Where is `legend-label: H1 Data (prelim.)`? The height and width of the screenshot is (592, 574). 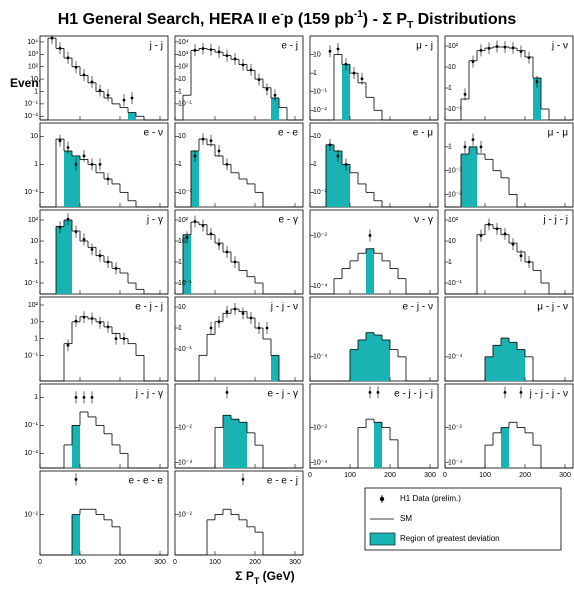 legend-label: H1 Data (prelim.) is located at coordinates (430, 498).